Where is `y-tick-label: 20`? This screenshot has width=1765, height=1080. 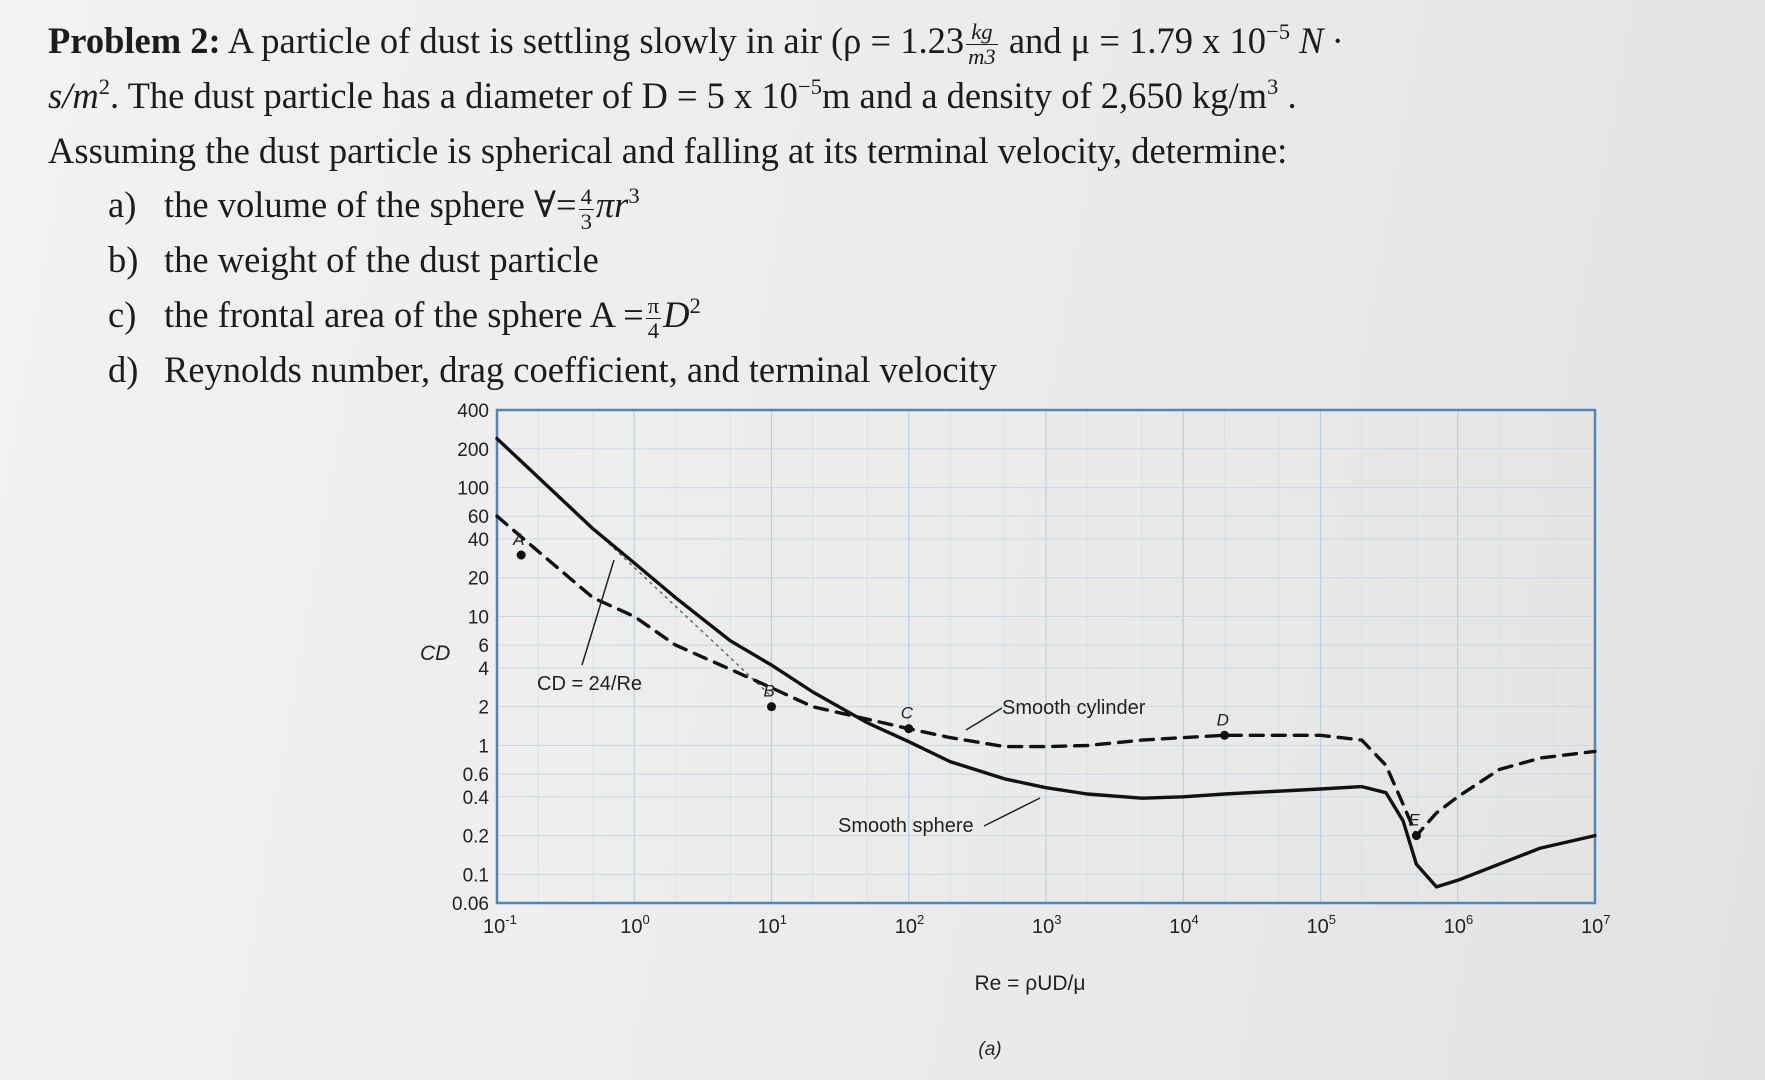
y-tick-label: 20 is located at coordinates (478, 579).